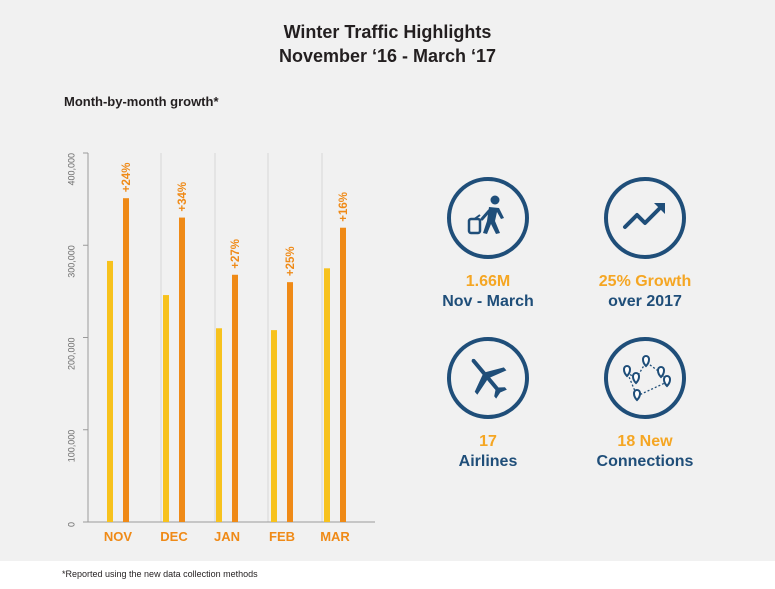  I want to click on map-pins-icon, so click(645, 378).